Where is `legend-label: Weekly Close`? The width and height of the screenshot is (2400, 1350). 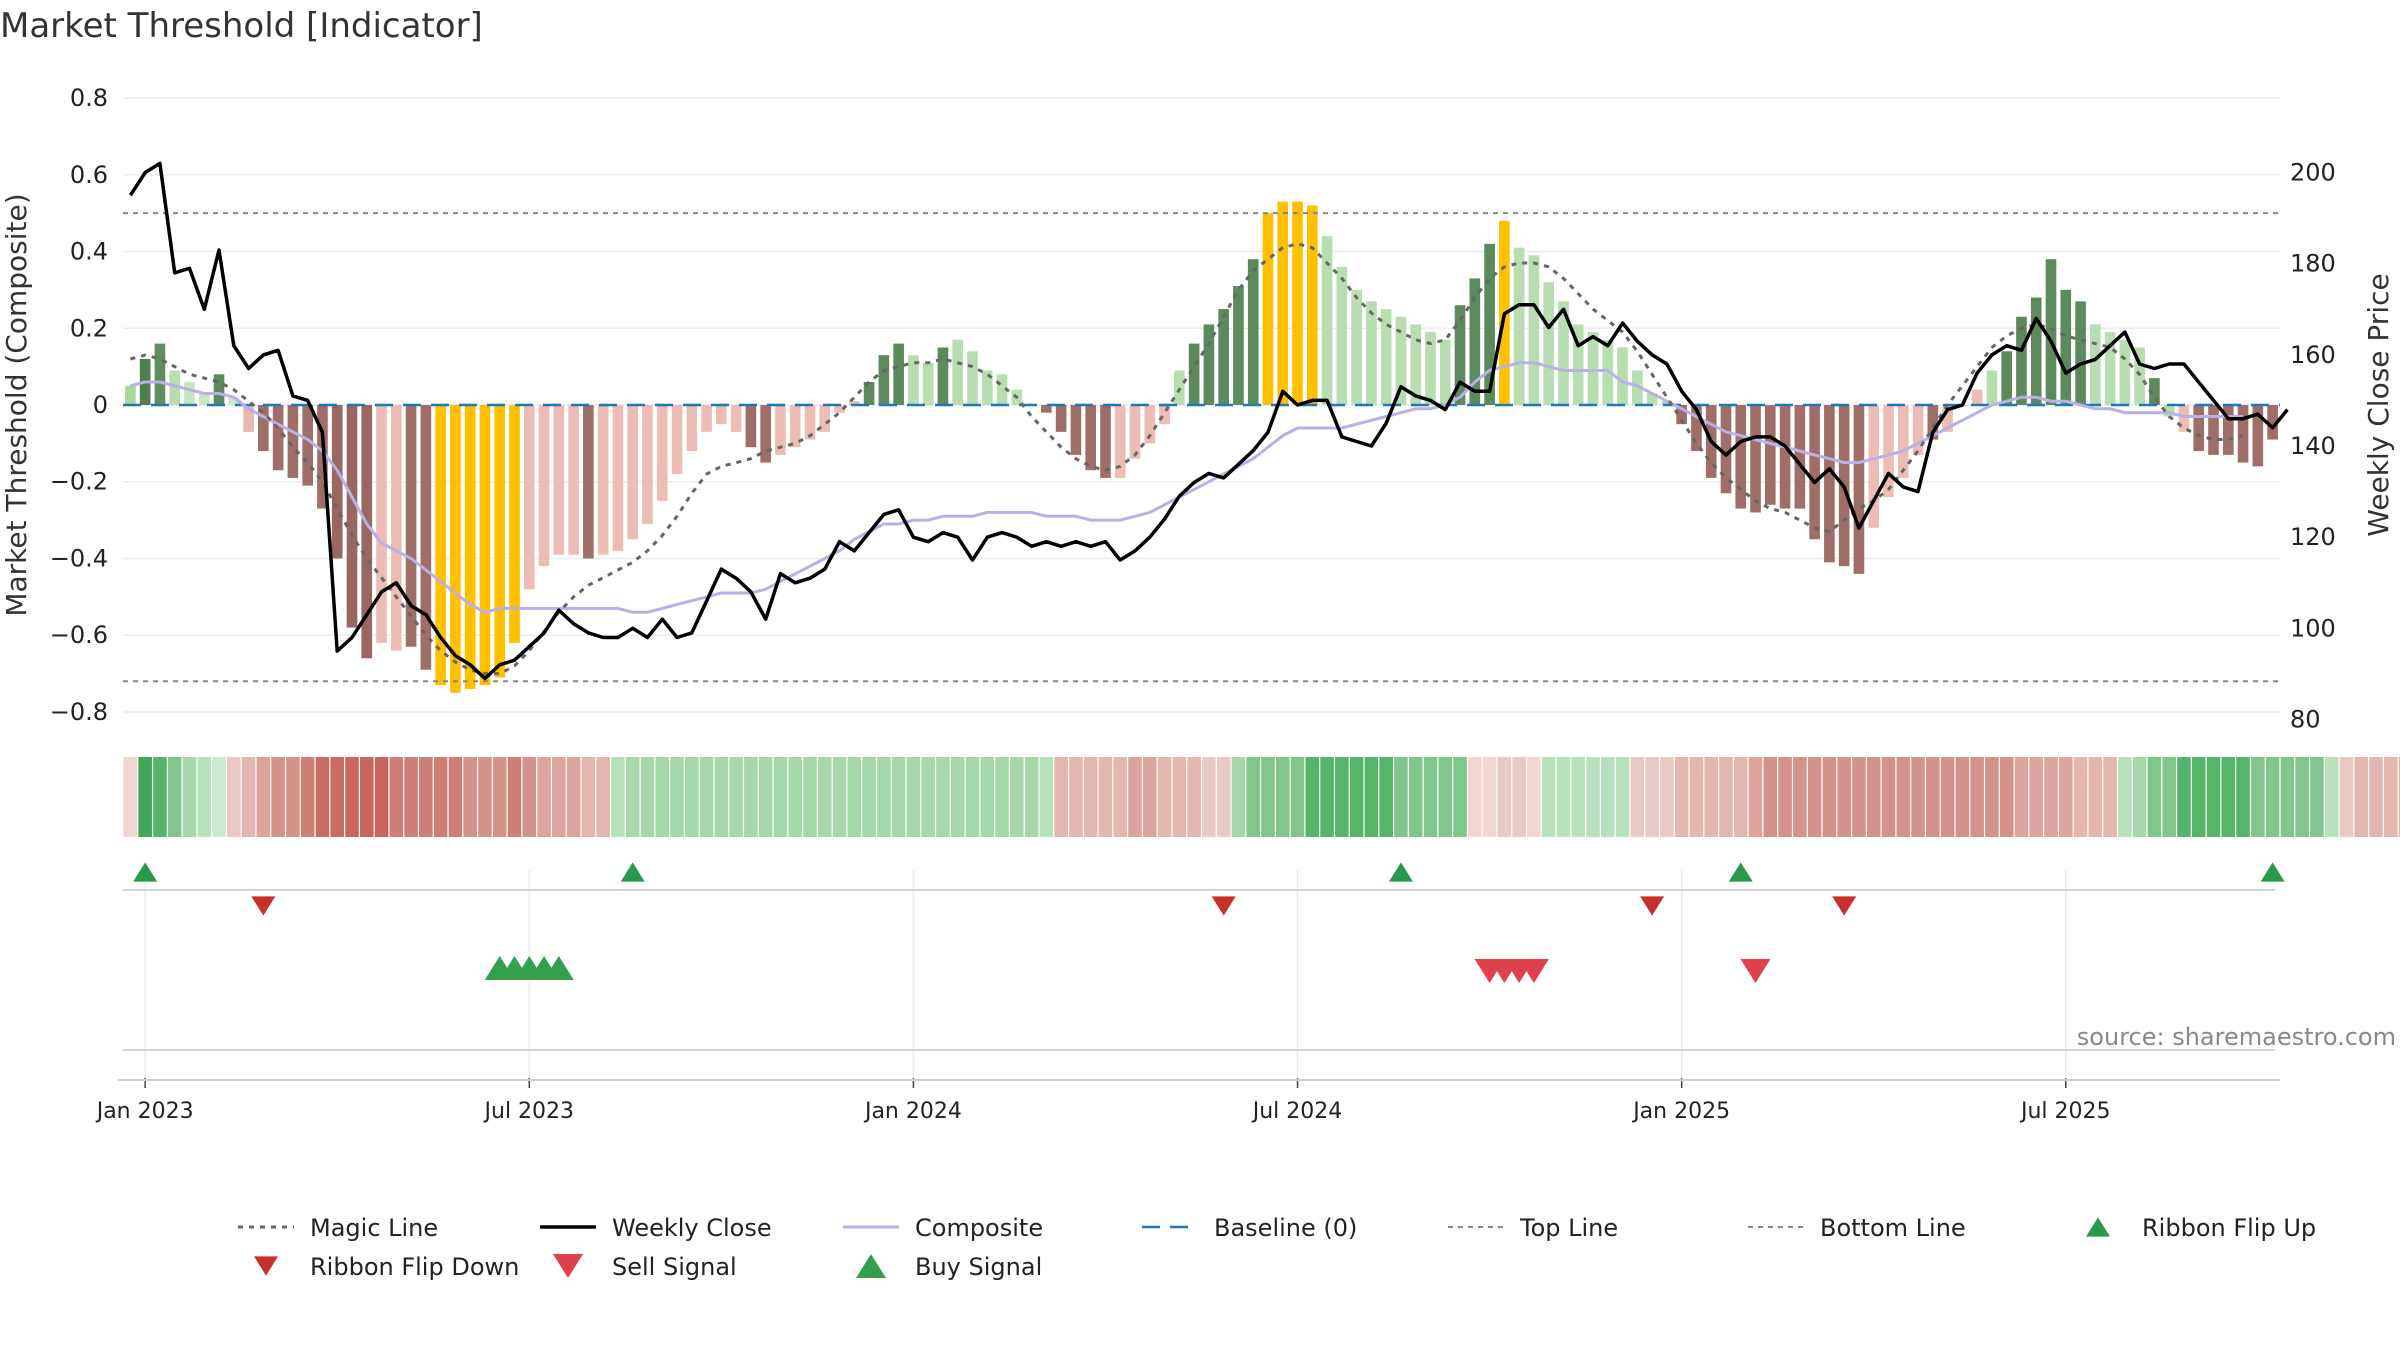
legend-label: Weekly Close is located at coordinates (692, 1228).